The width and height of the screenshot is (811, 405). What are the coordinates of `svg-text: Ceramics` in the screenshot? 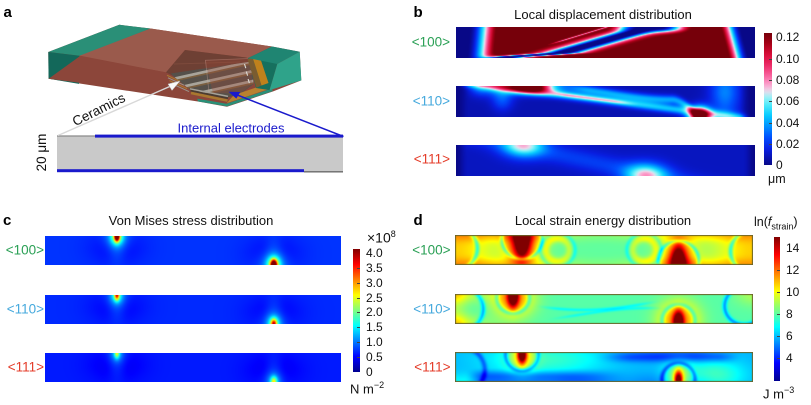 It's located at (99, 109).